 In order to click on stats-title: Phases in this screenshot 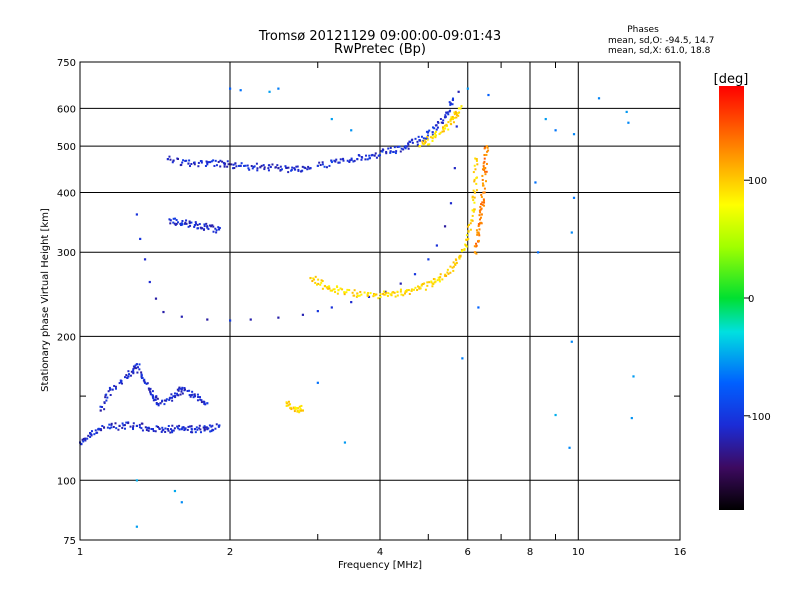, I will do `click(643, 30)`.